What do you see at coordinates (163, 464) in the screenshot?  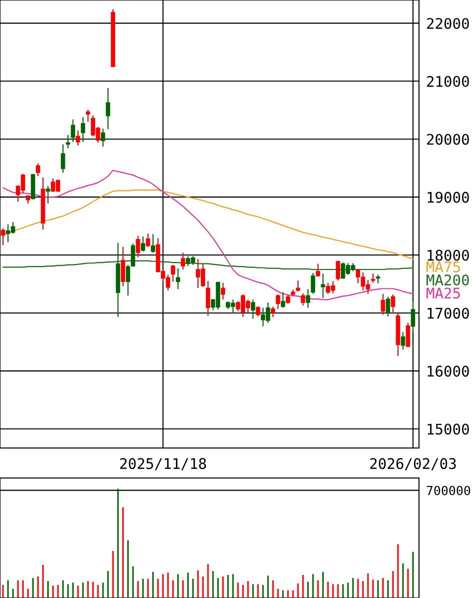 I see `x-tick-label: 2025/11/18` at bounding box center [163, 464].